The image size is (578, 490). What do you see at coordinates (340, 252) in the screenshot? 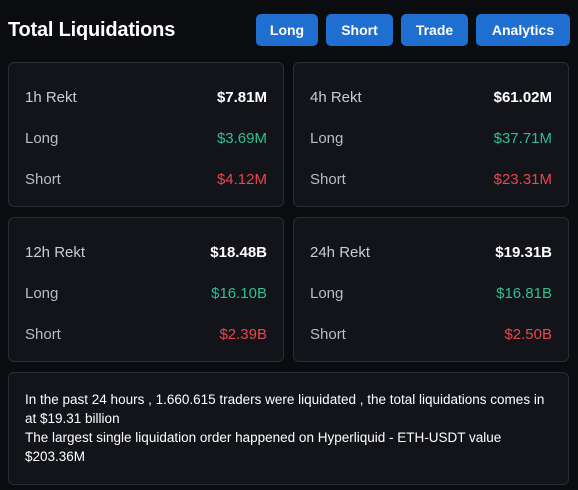
I see `card-period-label: 24h Rekt` at bounding box center [340, 252].